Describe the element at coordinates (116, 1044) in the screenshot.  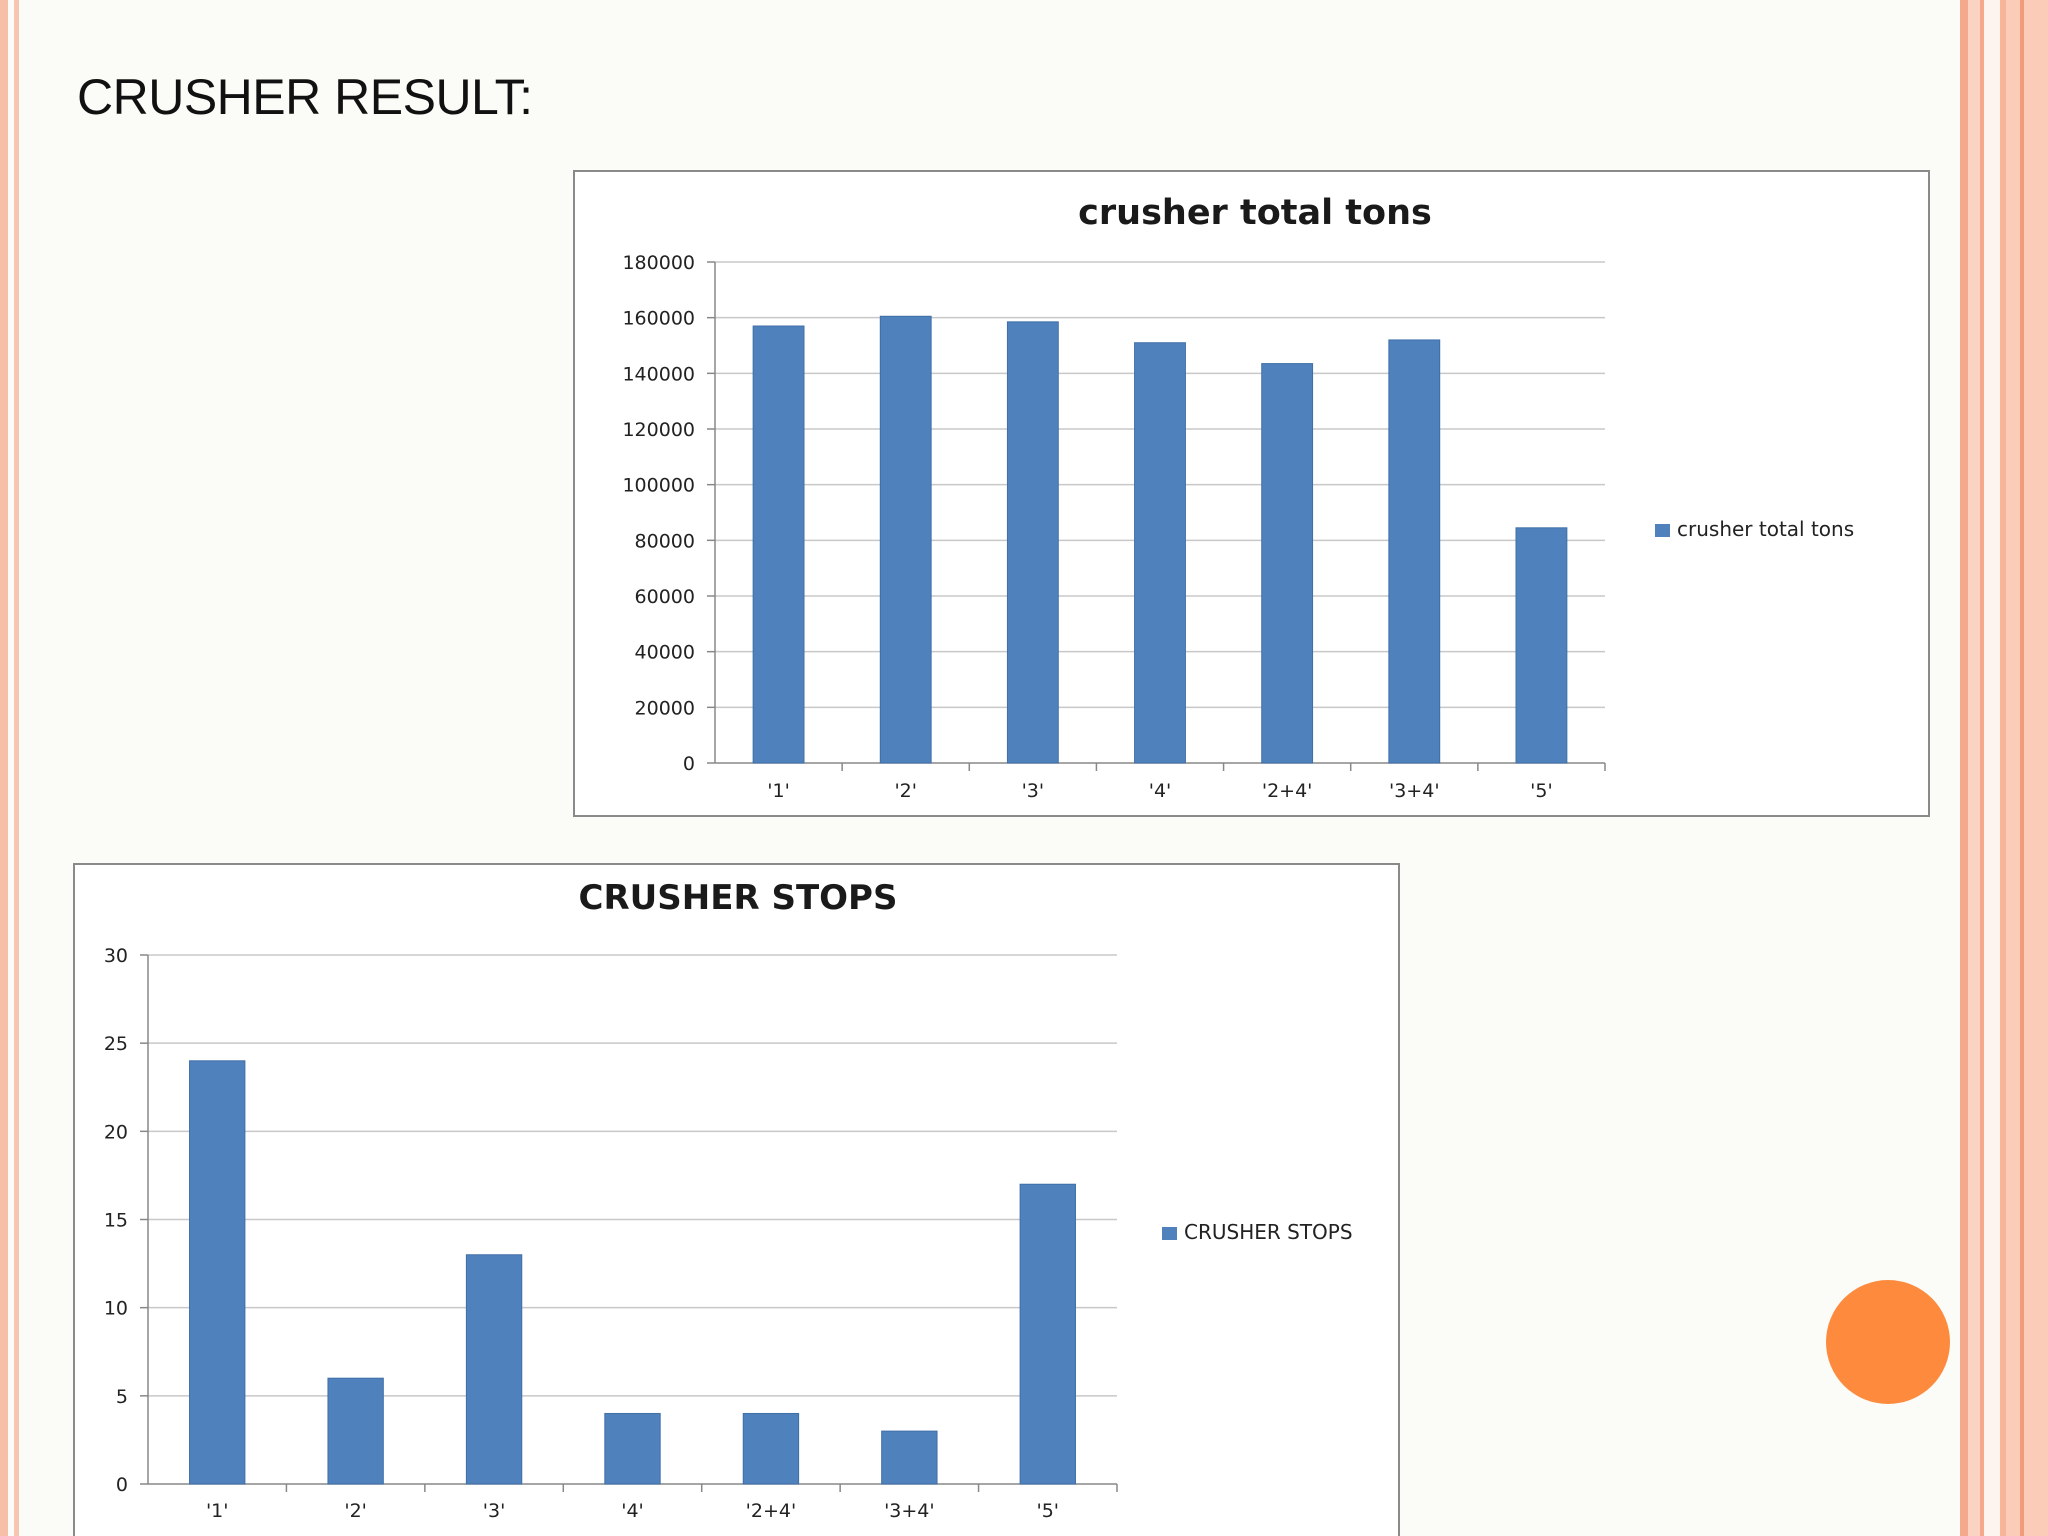
I see `y-tick-label: 25` at that location.